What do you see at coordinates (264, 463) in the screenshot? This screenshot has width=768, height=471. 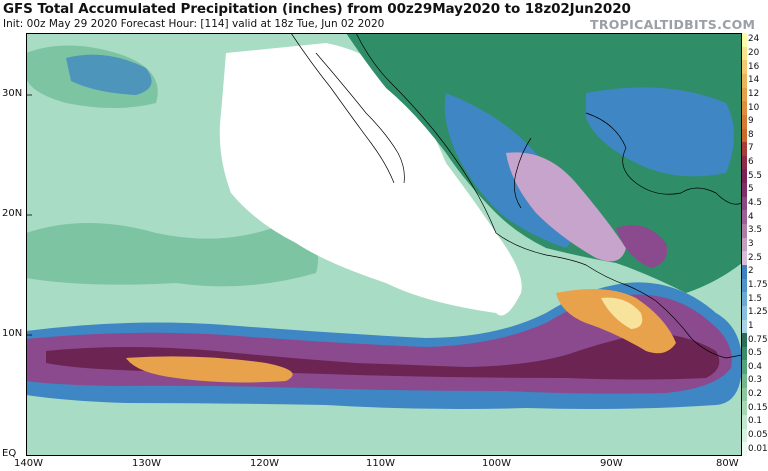 I see `lon-label: 120W` at bounding box center [264, 463].